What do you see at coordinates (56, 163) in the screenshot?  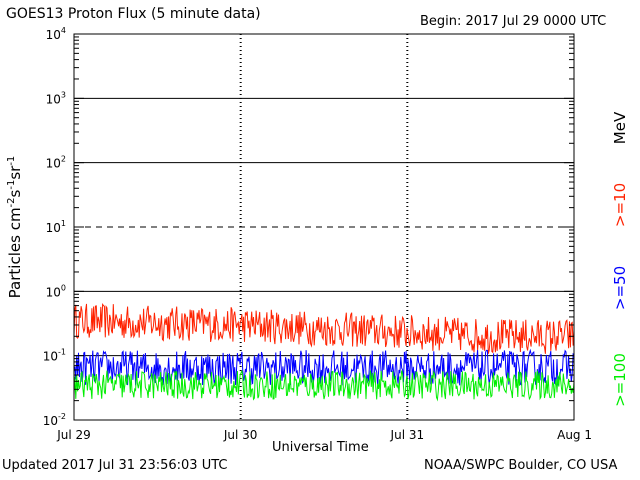 I see `y-tick-label: 10²` at bounding box center [56, 163].